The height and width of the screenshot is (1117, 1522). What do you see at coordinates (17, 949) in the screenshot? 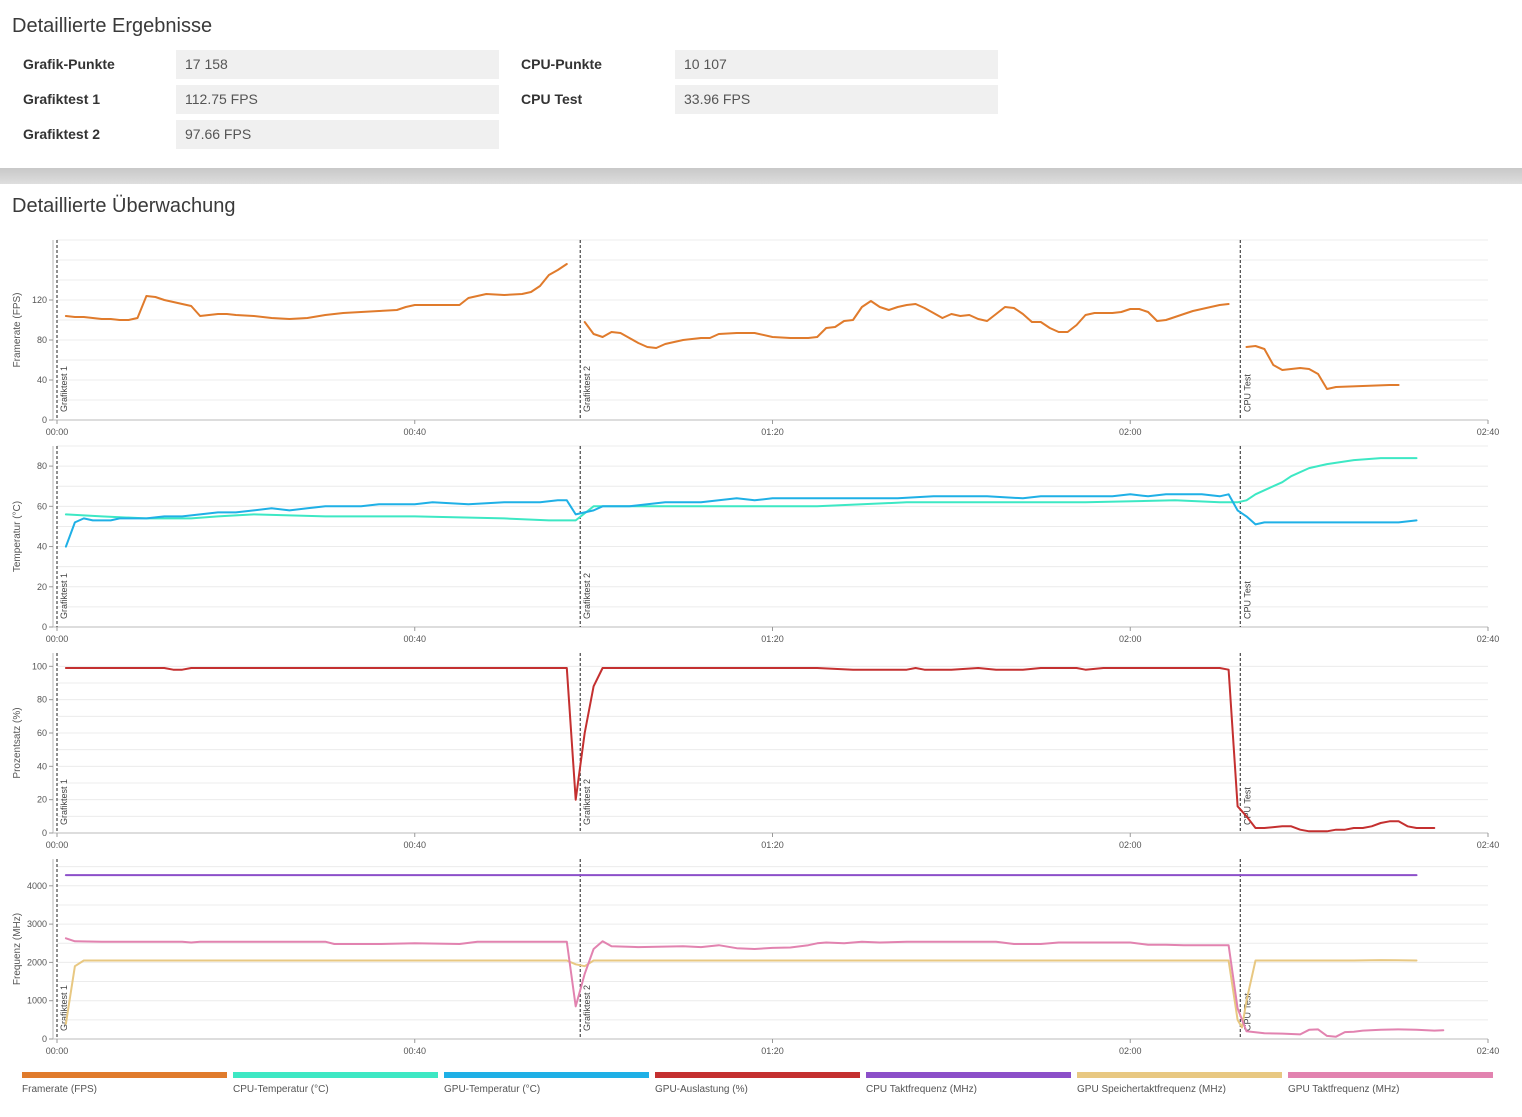
I see `y-axis-label: Frequenz (MHz)` at bounding box center [17, 949].